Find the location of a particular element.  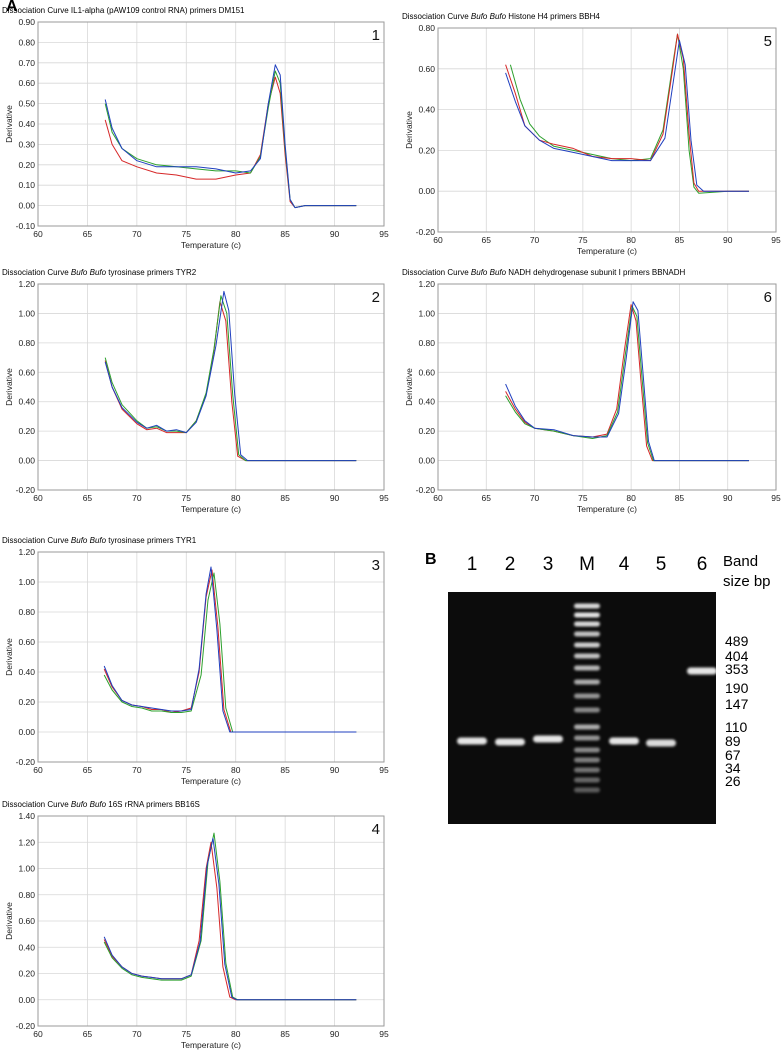

gel-lane-label: M is located at coordinates (587, 564).